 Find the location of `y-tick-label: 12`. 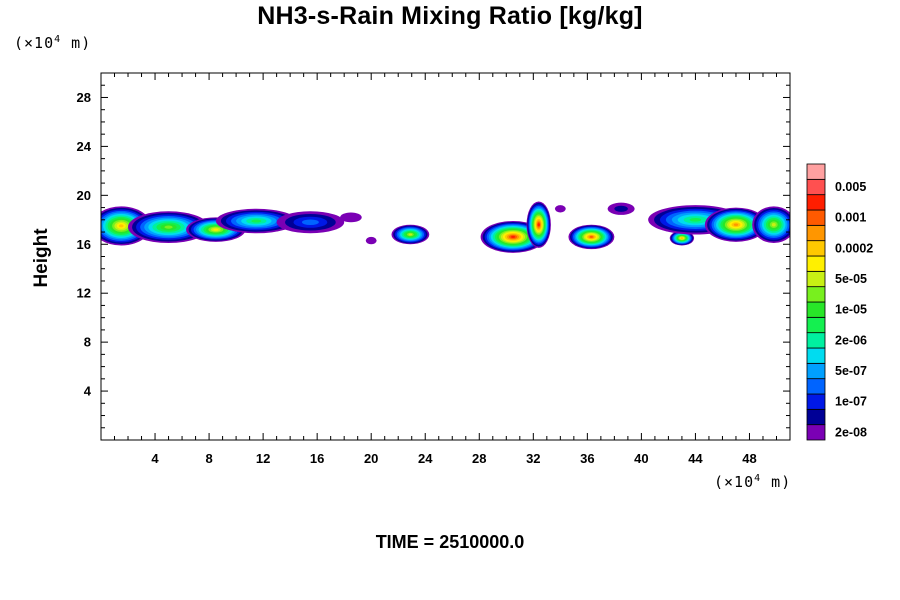

y-tick-label: 12 is located at coordinates (84, 293).